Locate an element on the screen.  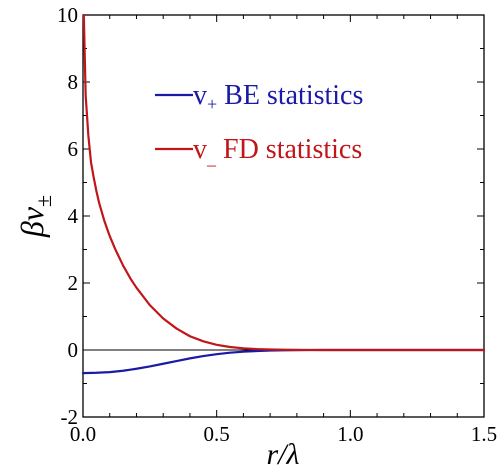
y-tick-label: -2 is located at coordinates (70, 417).